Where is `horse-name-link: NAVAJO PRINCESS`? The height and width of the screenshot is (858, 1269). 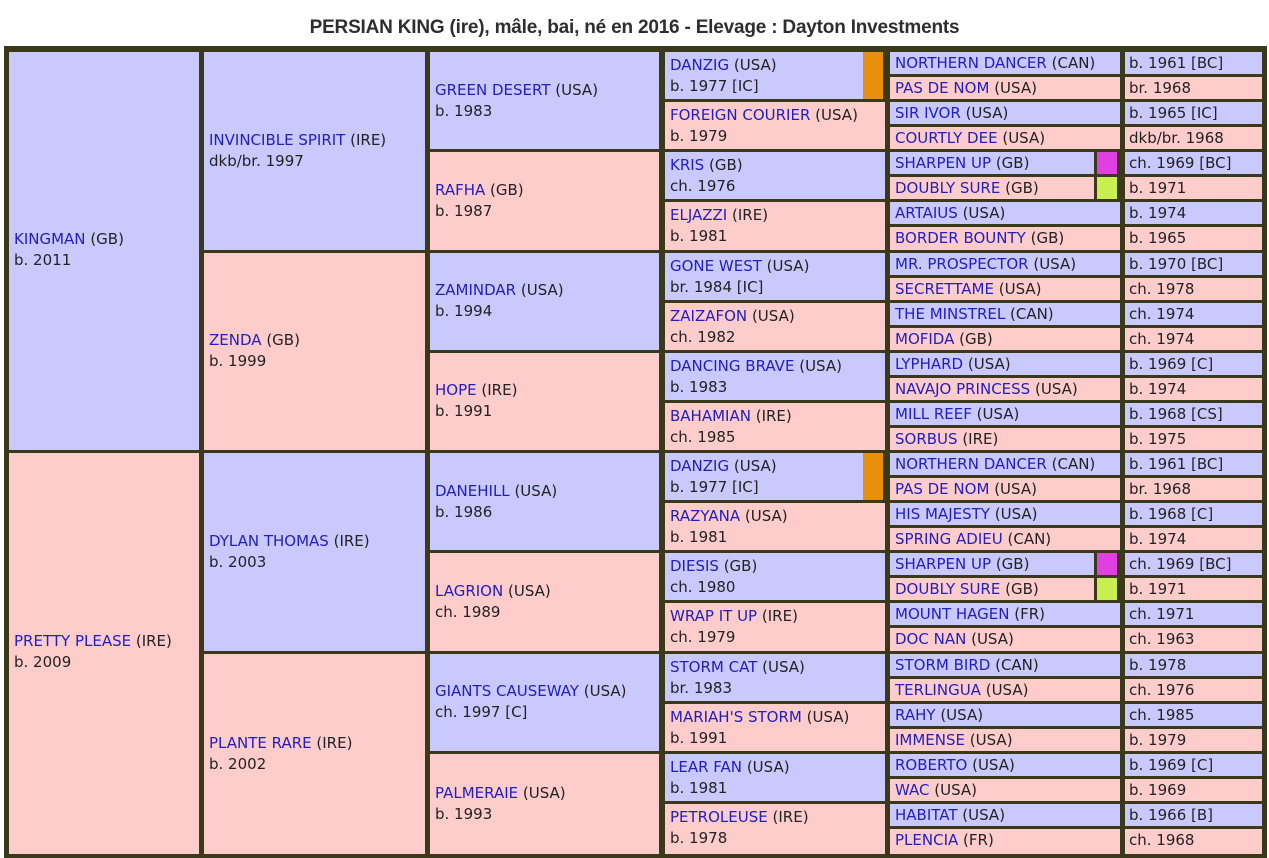 horse-name-link: NAVAJO PRINCESS is located at coordinates (963, 388).